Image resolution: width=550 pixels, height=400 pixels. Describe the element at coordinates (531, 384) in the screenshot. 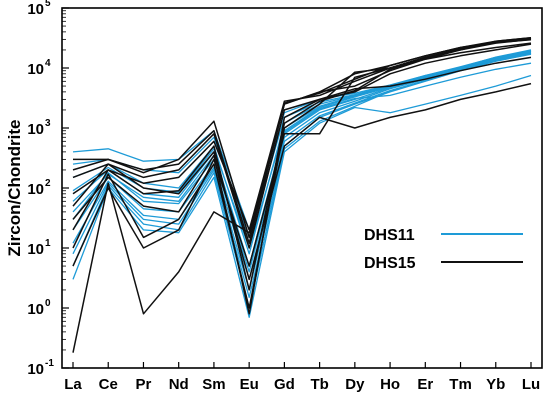

I see `x-tick-label: Lu` at that location.